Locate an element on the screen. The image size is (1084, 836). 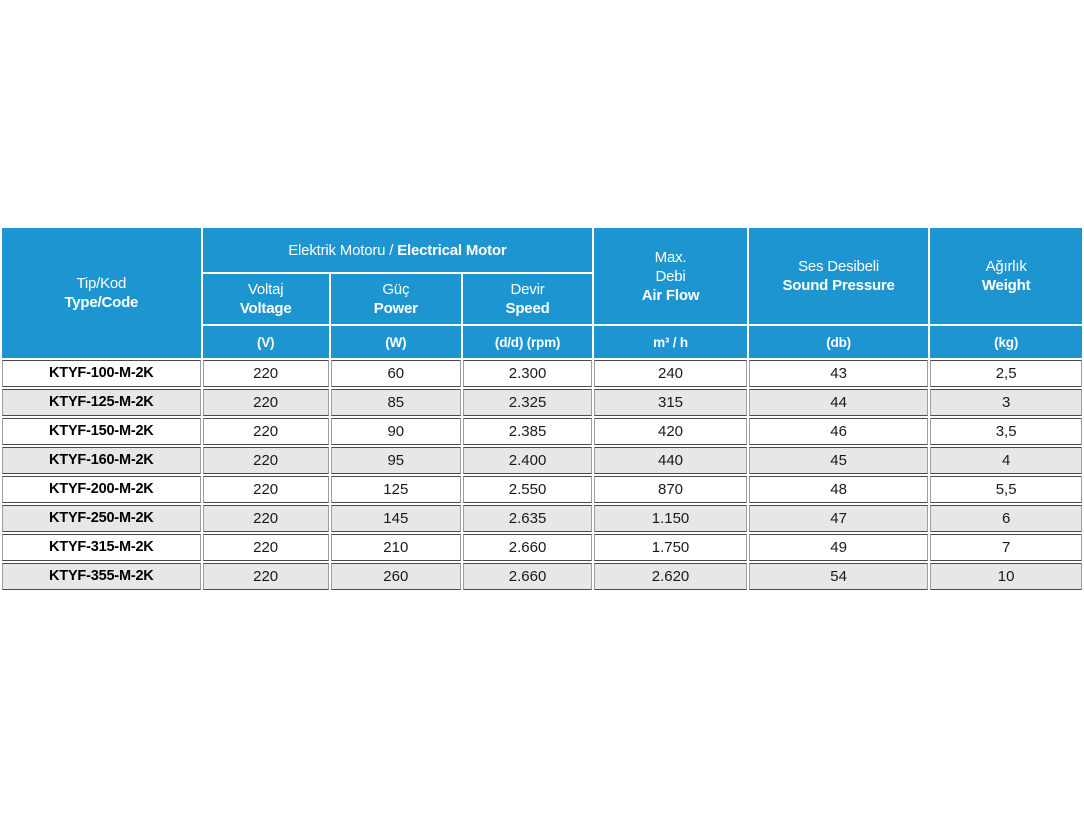
table-row: KTYF-150-M-2K 220 90 2.385 420 46 3,5 is located at coordinates (542, 431).